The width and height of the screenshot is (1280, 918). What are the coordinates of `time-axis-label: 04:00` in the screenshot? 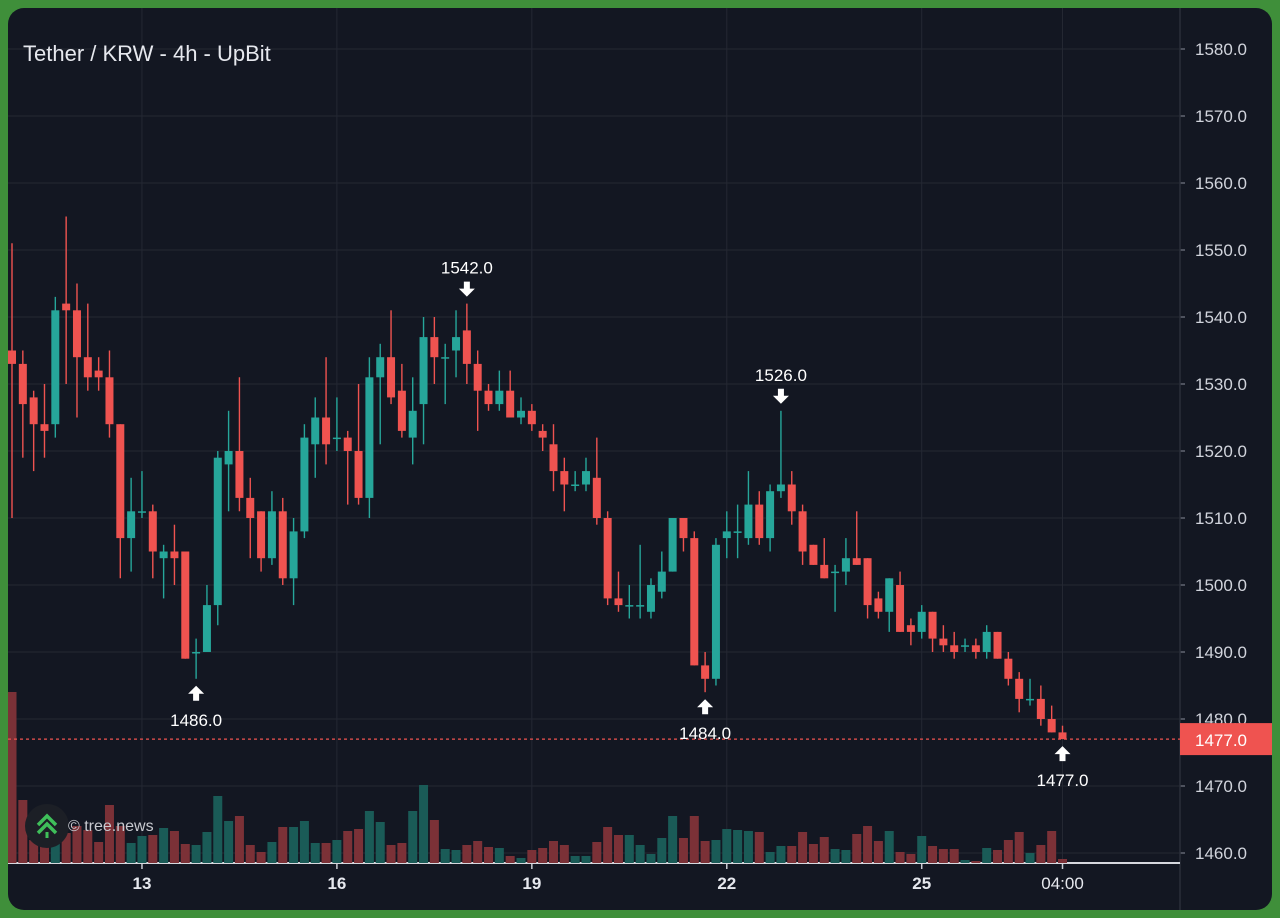 It's located at (1062, 883).